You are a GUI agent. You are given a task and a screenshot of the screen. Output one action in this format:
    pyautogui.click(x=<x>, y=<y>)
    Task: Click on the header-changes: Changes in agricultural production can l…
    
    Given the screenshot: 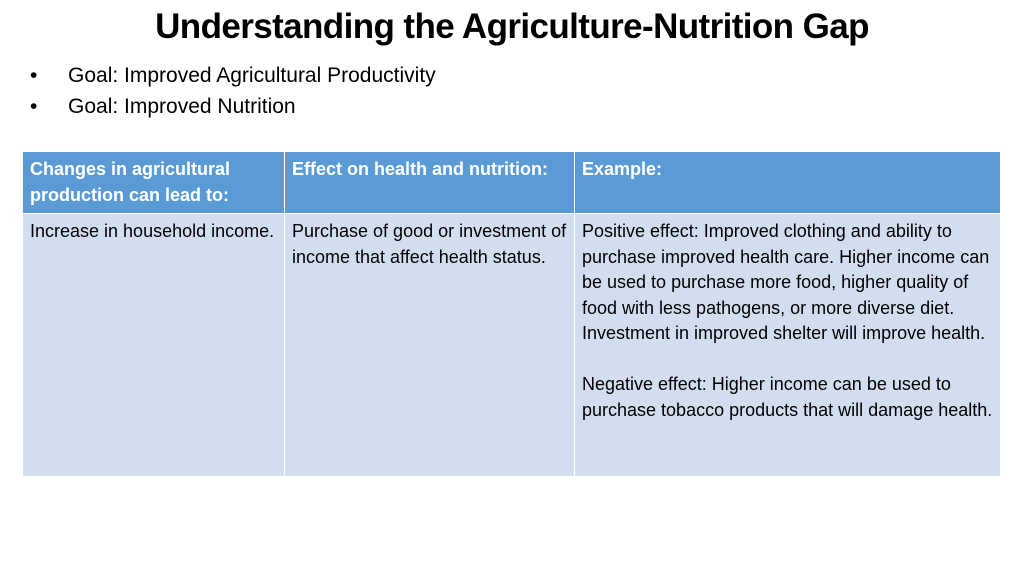 What is the action you would take?
    pyautogui.click(x=153, y=182)
    